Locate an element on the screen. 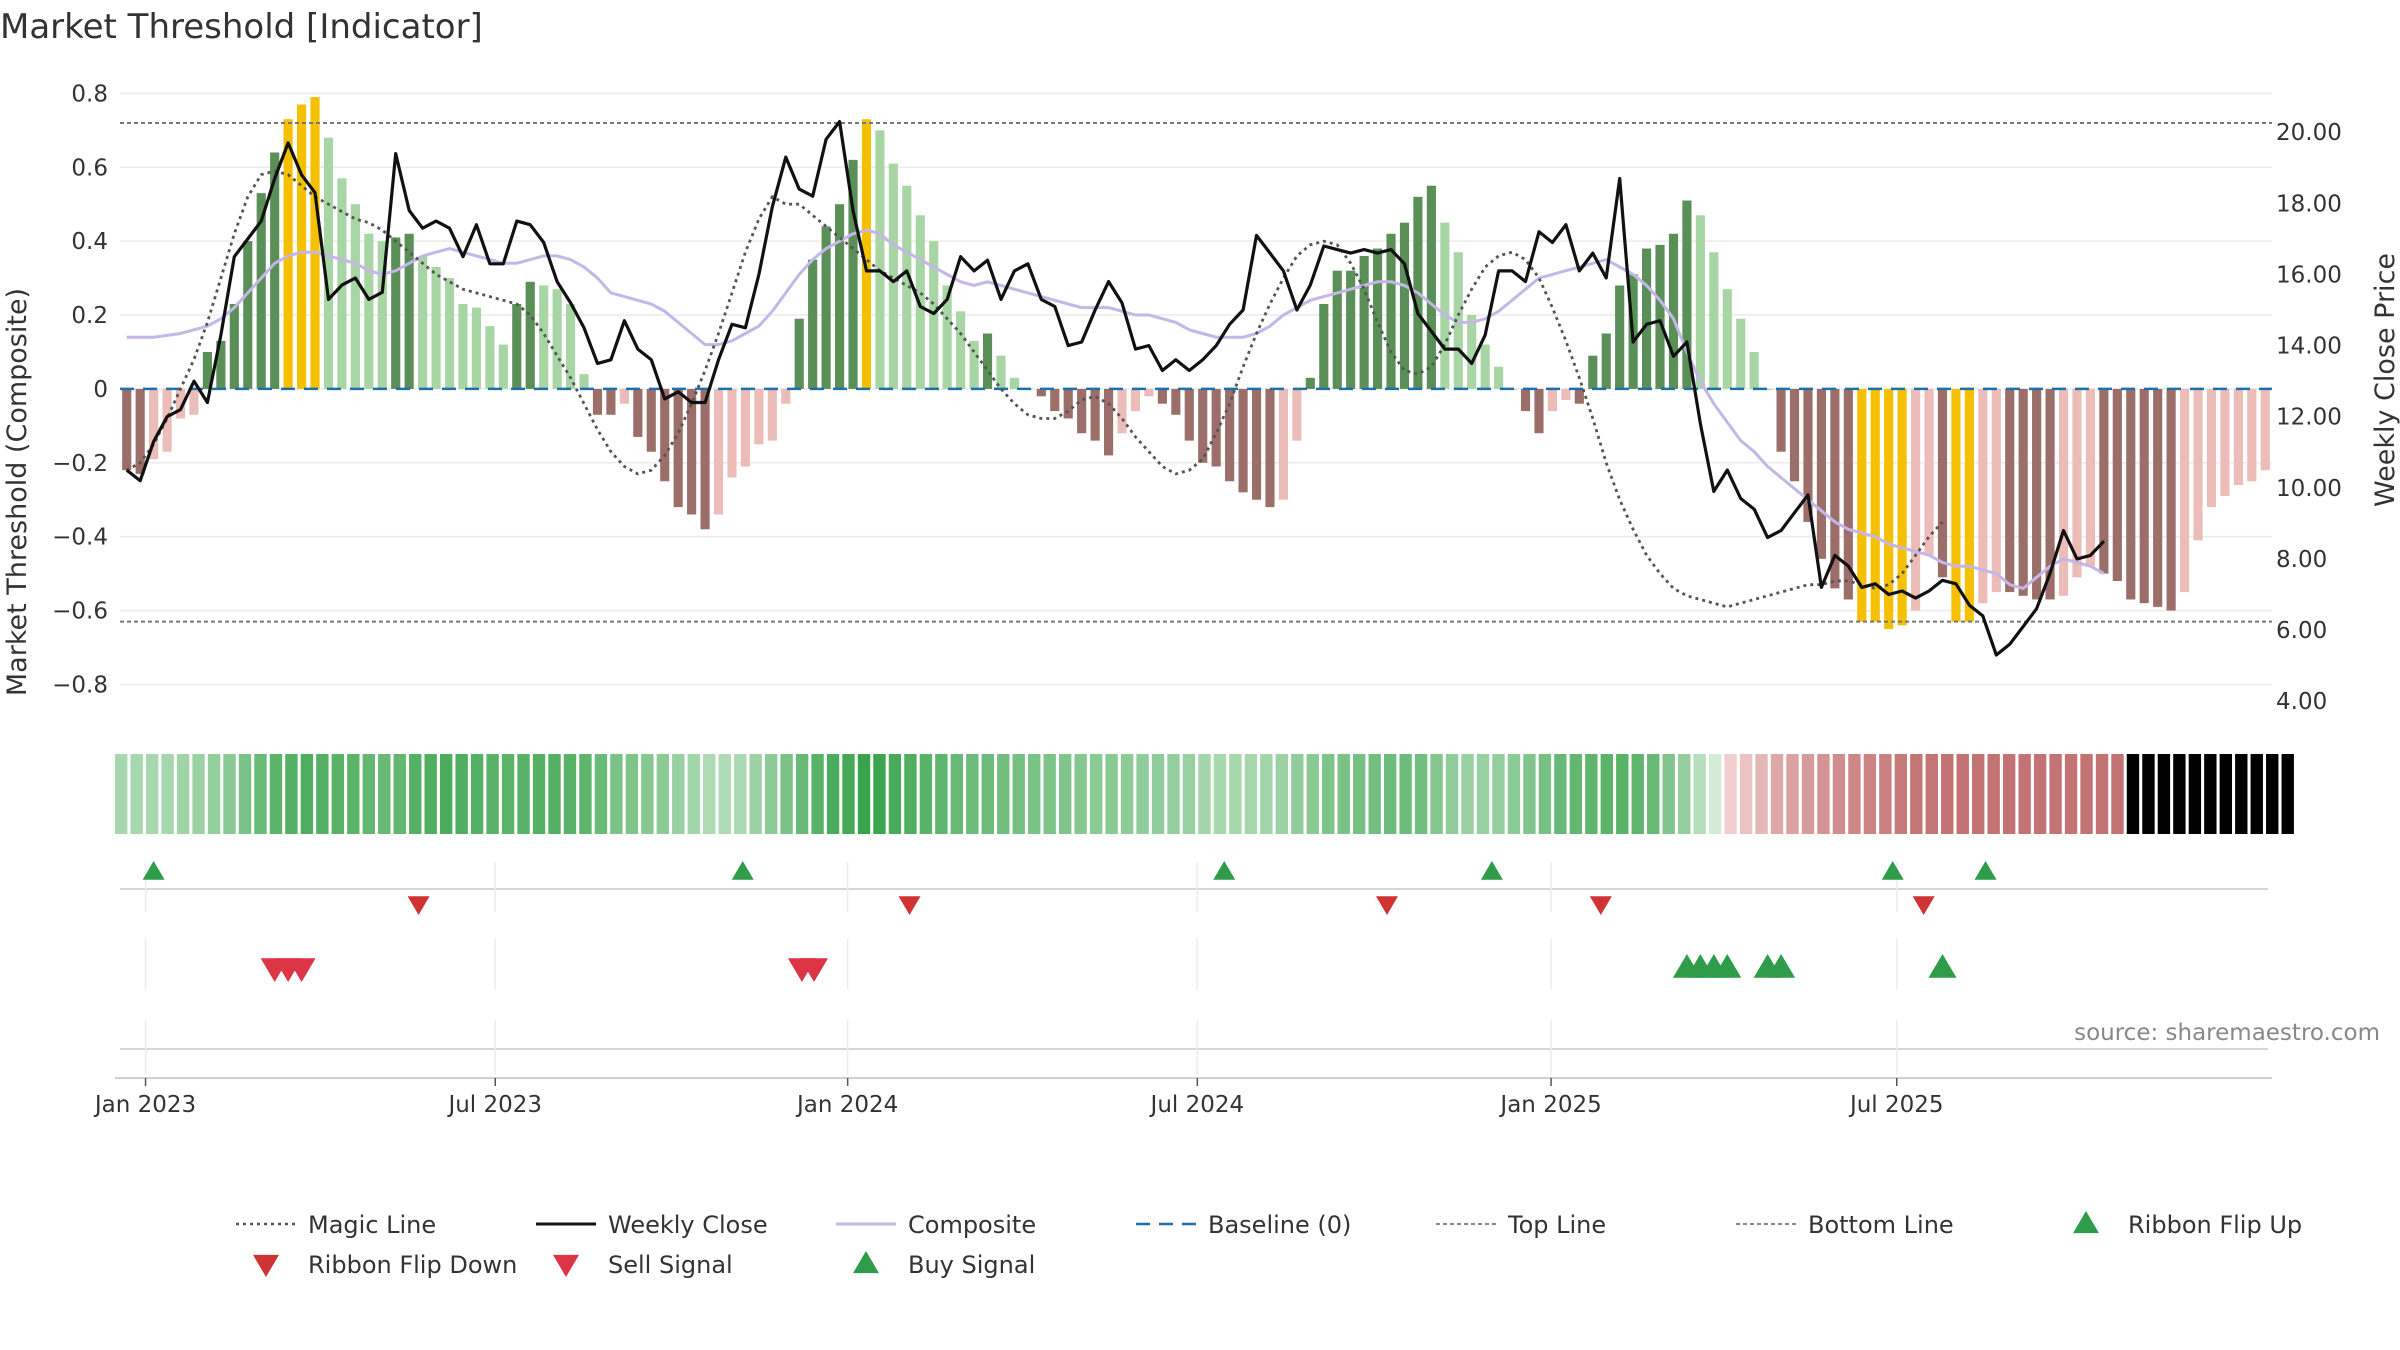  right-tick-label: 4.00 is located at coordinates (2301, 702).